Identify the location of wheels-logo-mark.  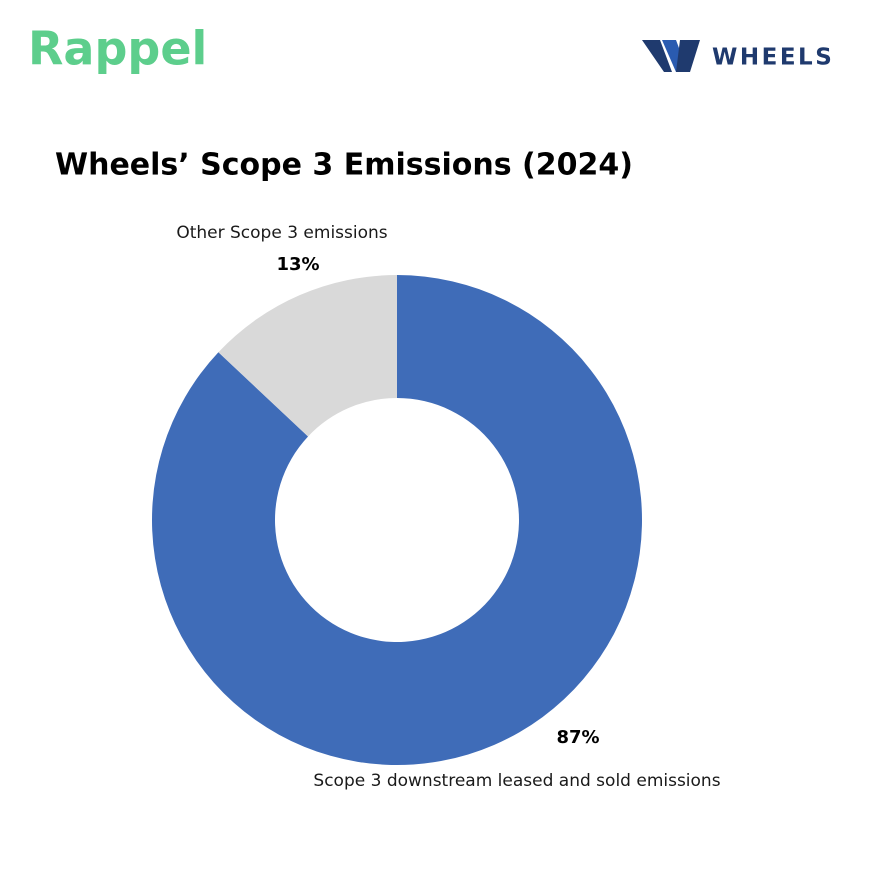
(671, 56).